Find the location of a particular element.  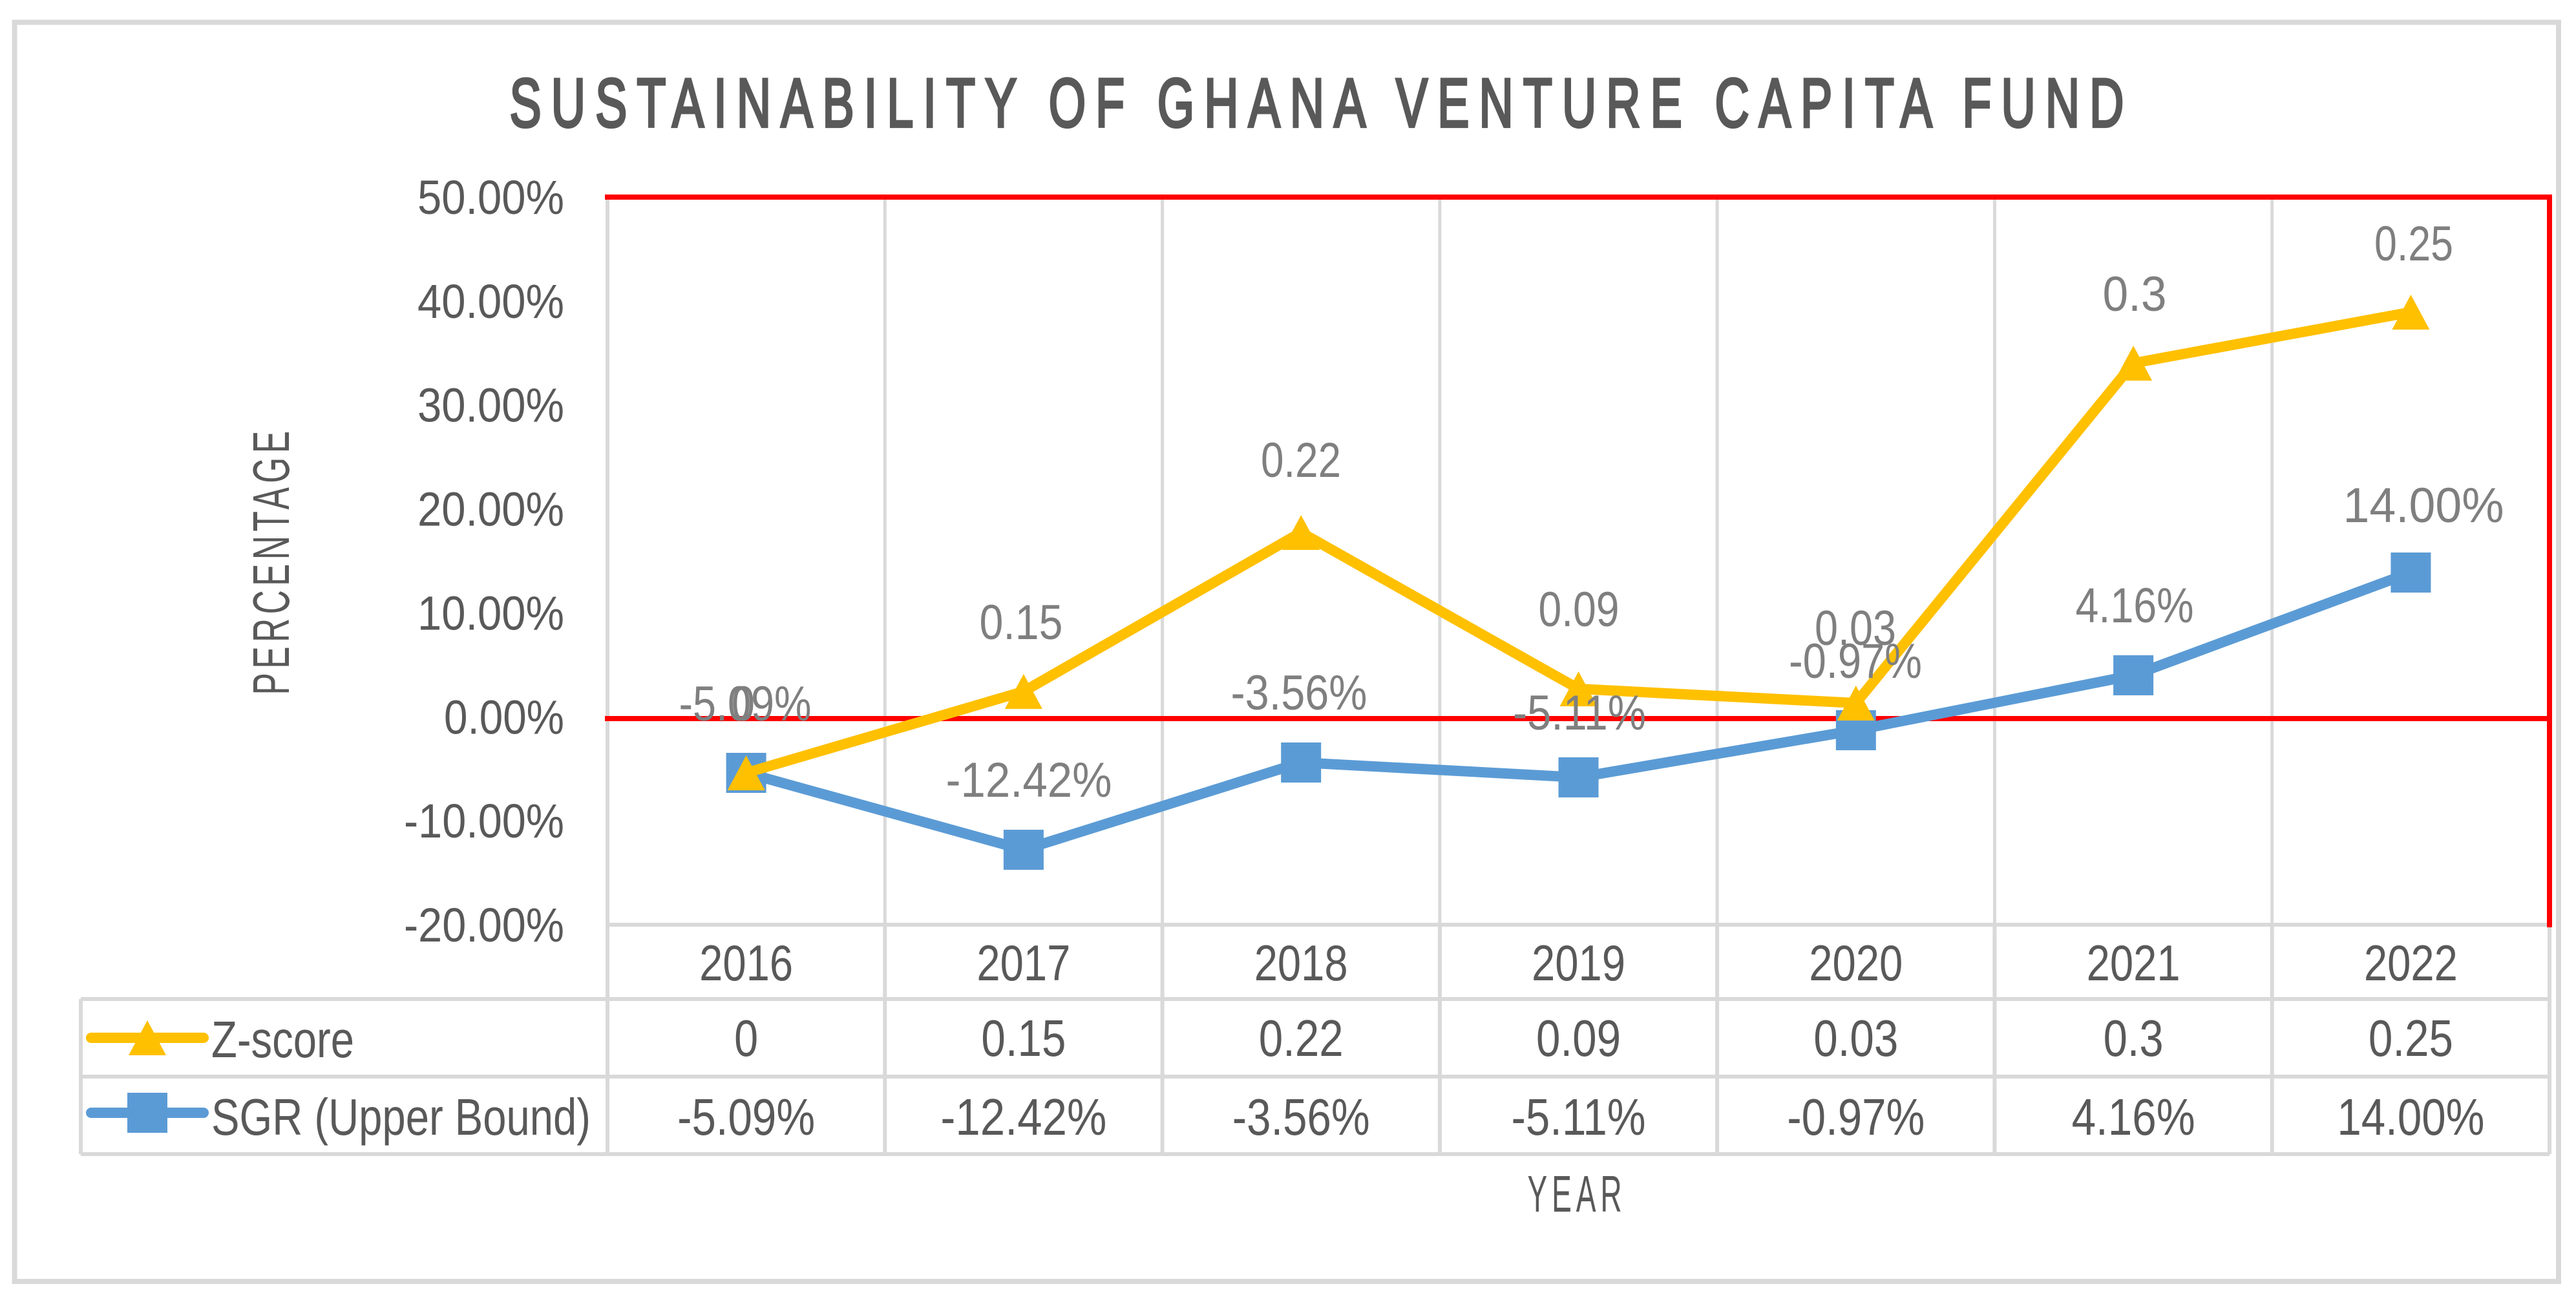

svg-text: 2017 is located at coordinates (1023, 962).